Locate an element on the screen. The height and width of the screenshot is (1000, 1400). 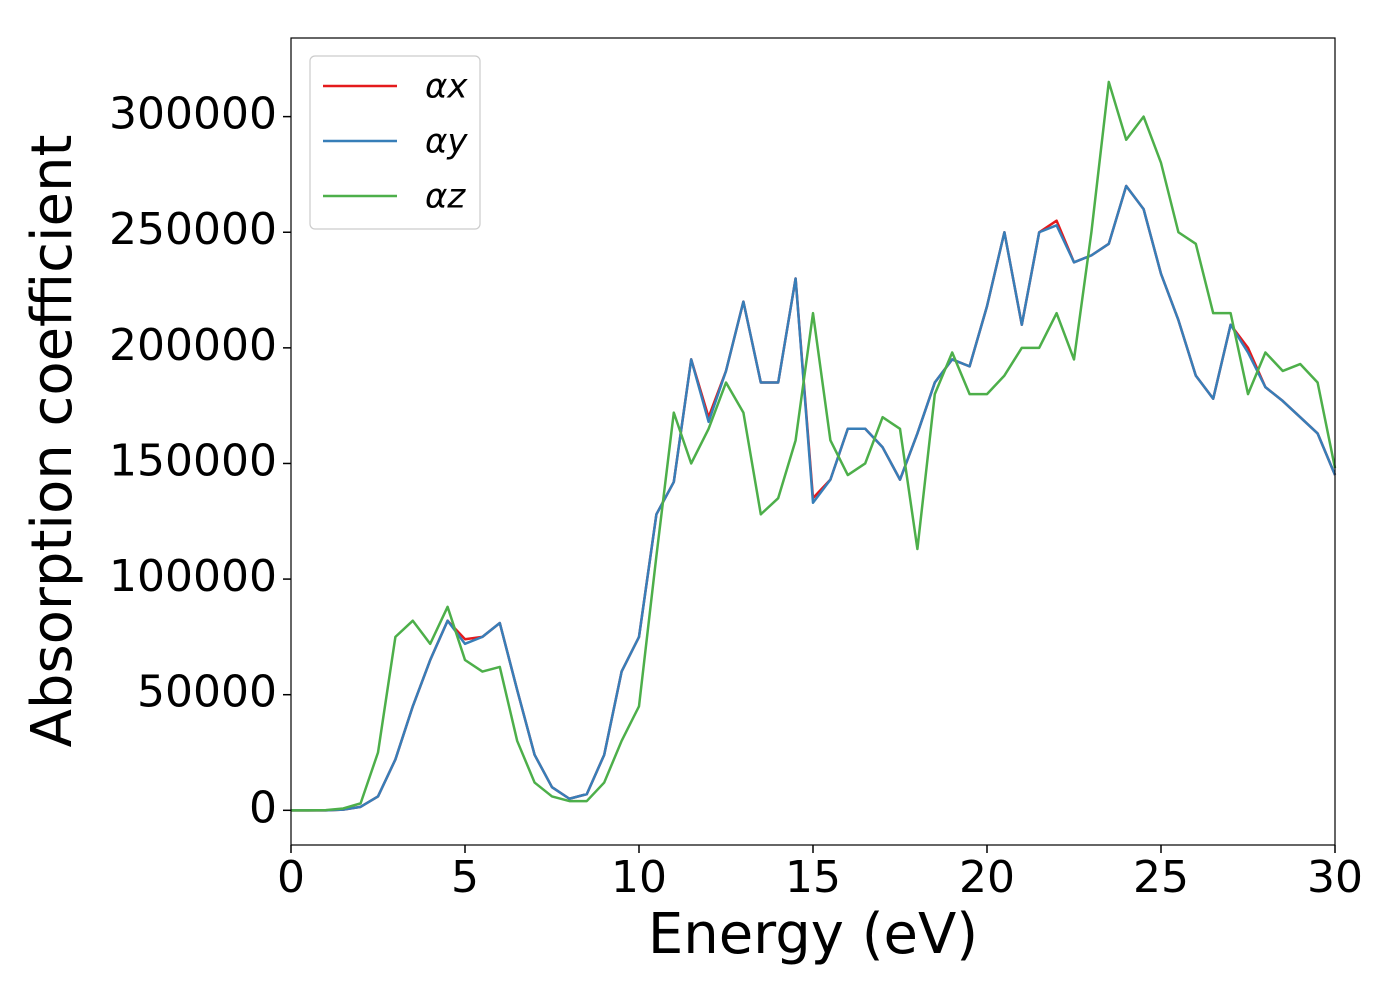
y-axis-label: Absorption coefficient is located at coordinates (52, 441).